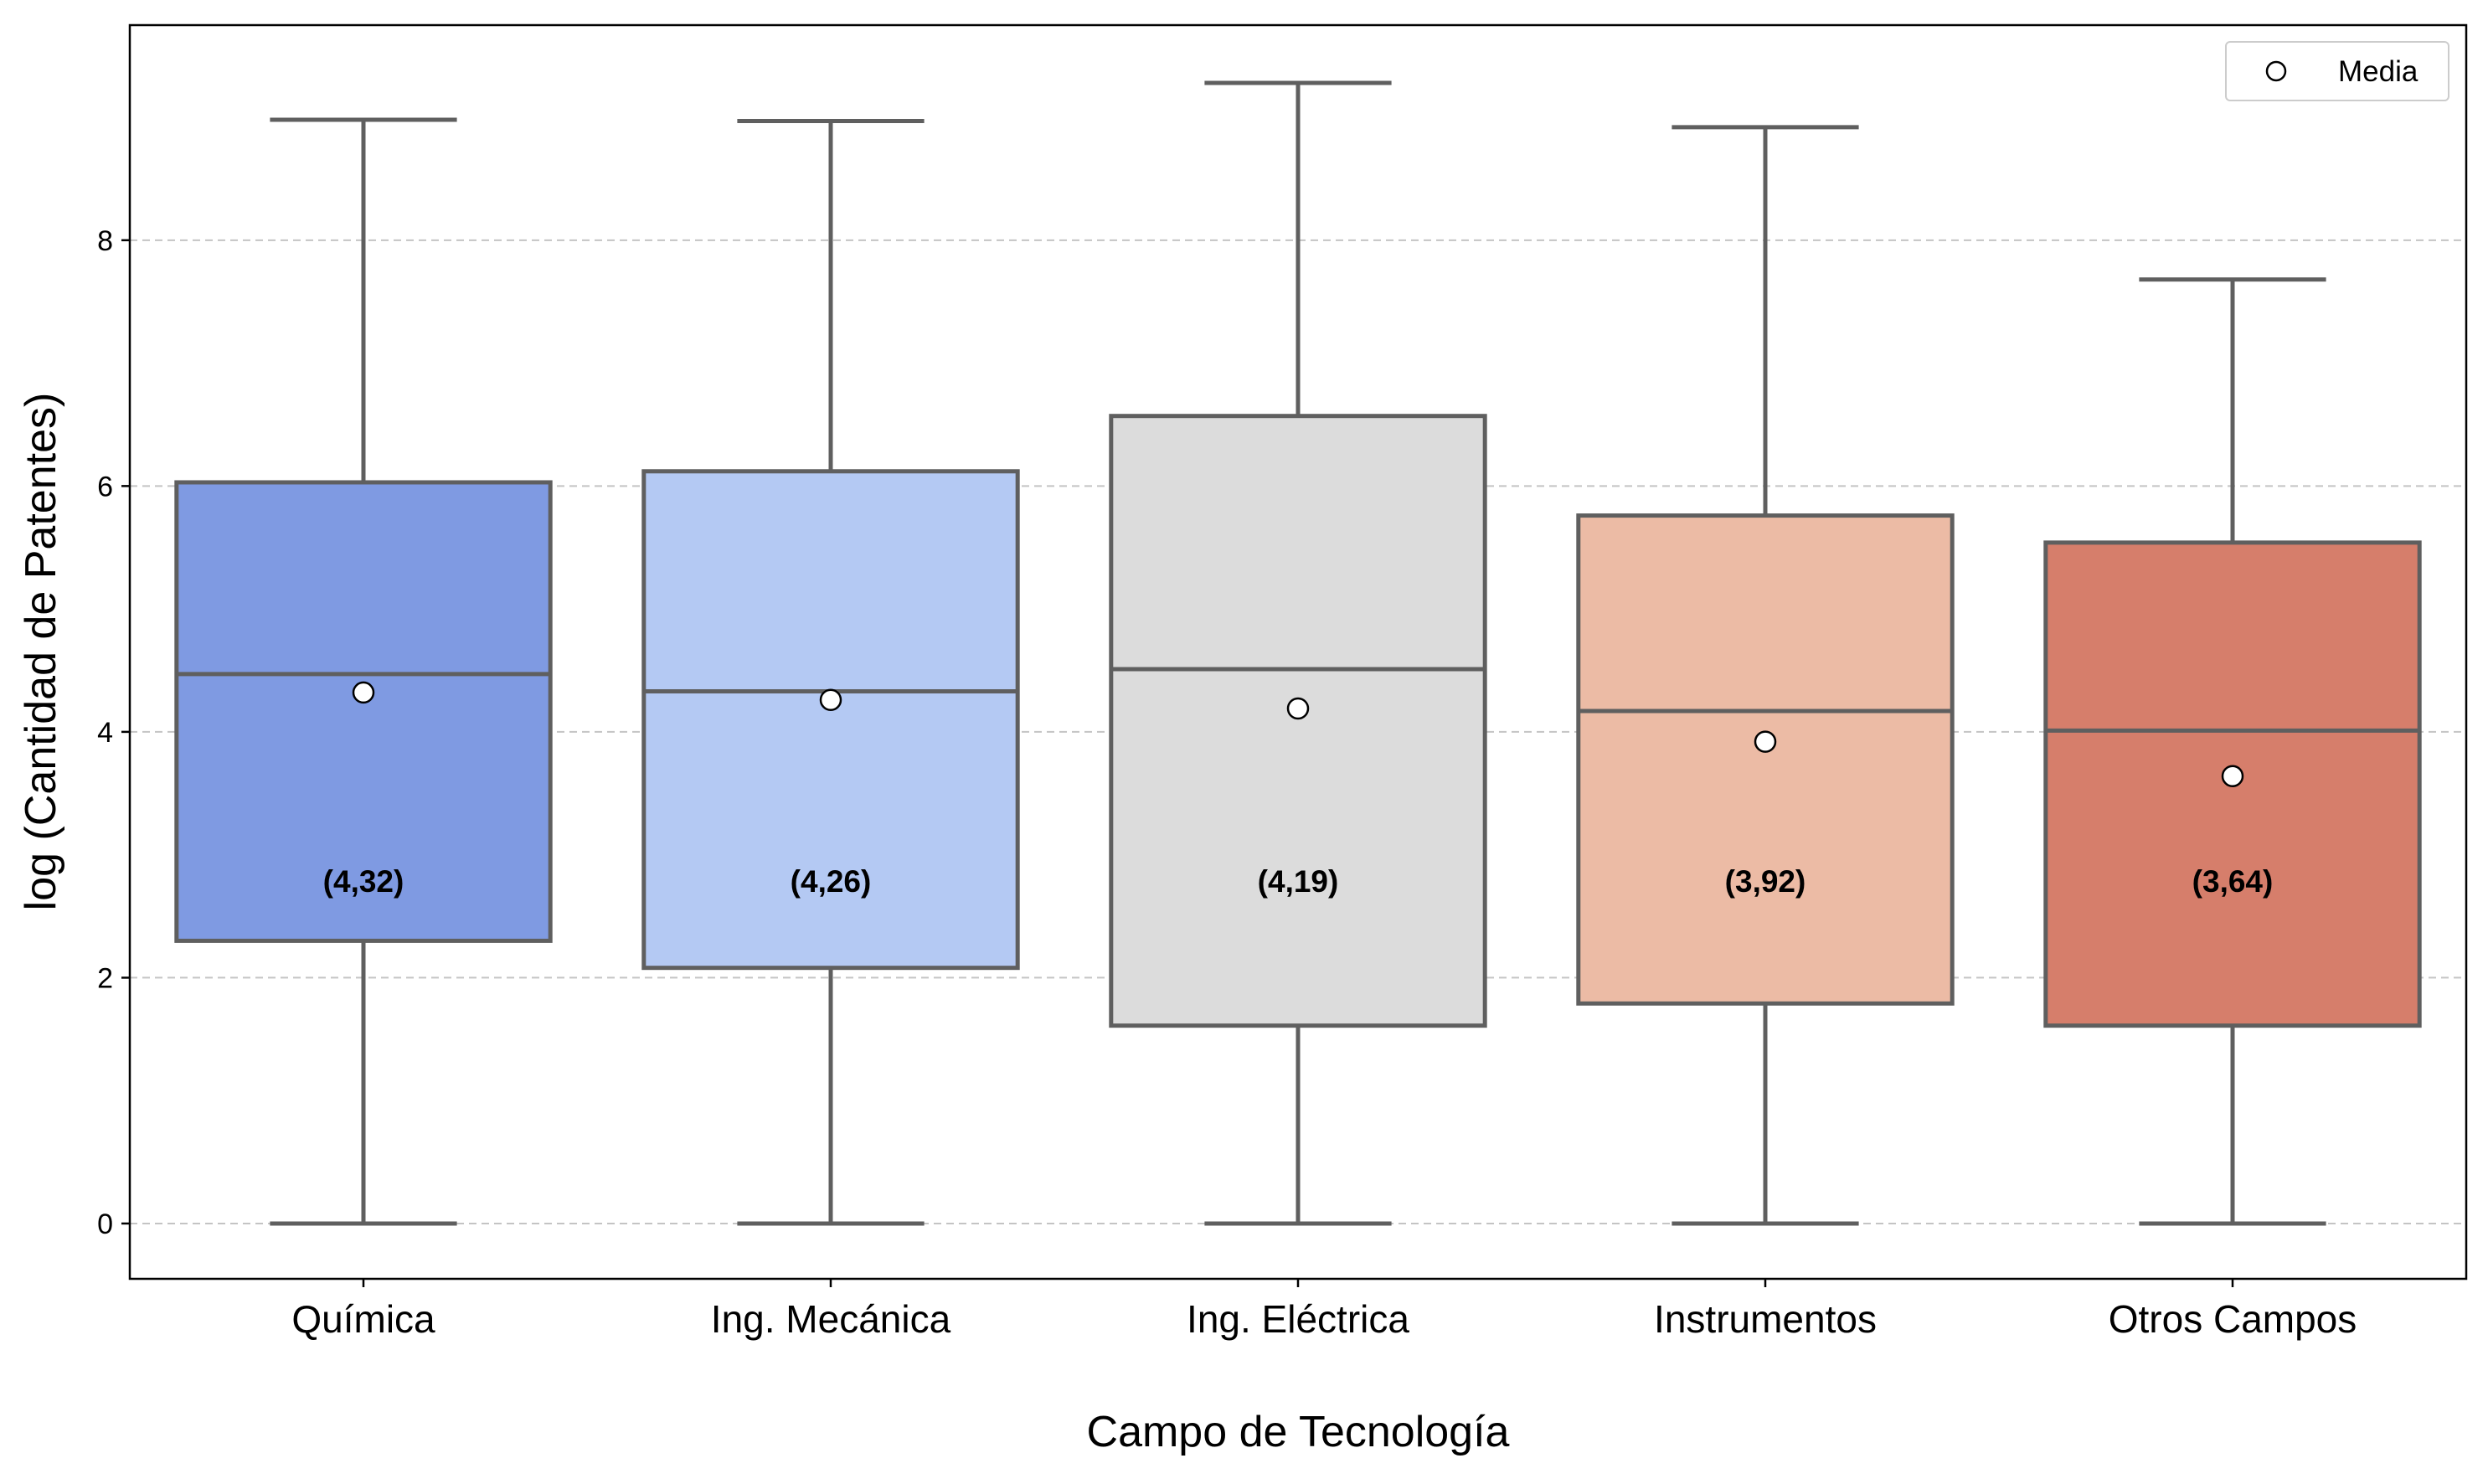  I want to click on x-tick-label: Ing. Mecánica, so click(831, 1319).